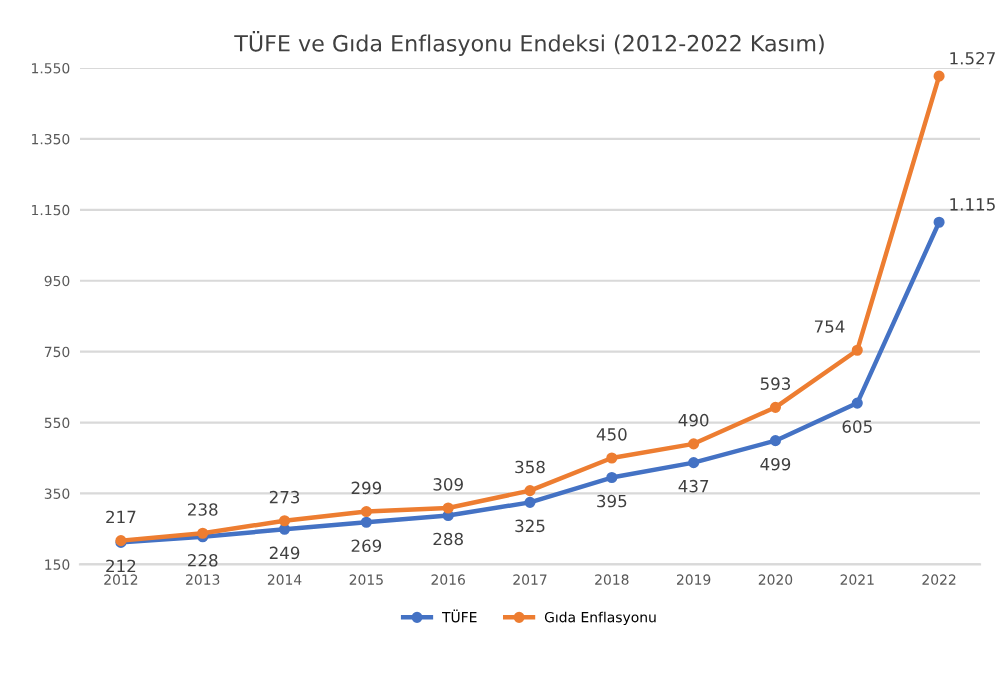  I want to click on data-label: 299, so click(366, 488).